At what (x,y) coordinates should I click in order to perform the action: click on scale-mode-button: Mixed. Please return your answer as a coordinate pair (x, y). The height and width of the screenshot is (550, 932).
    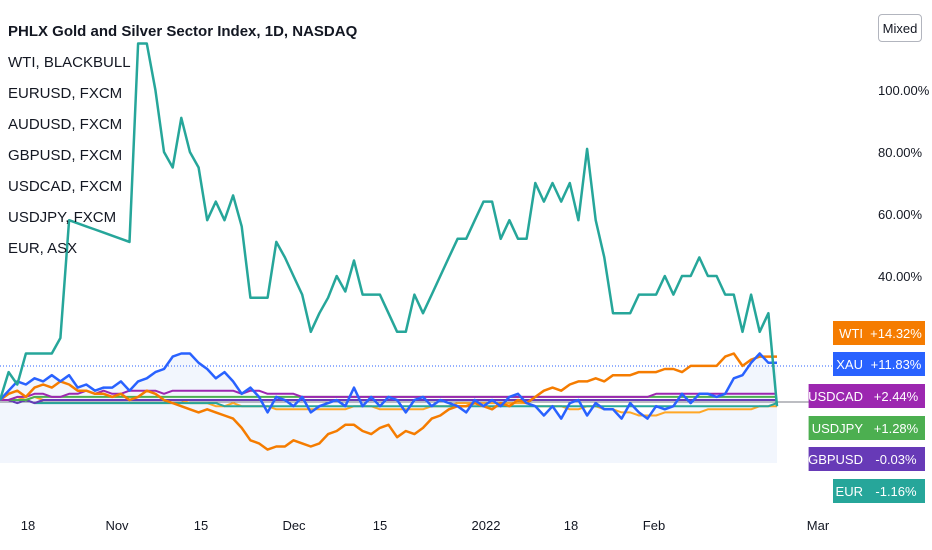
    Looking at the image, I should click on (900, 28).